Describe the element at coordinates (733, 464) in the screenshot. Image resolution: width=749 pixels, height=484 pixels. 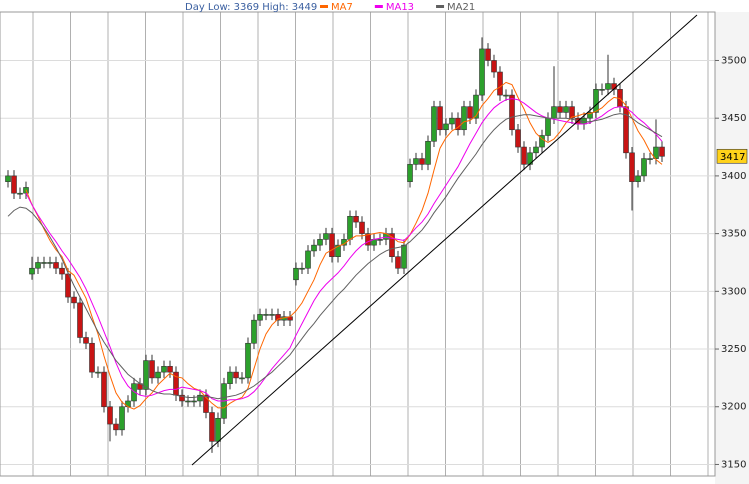
I see `y-tick-label: 3150` at that location.